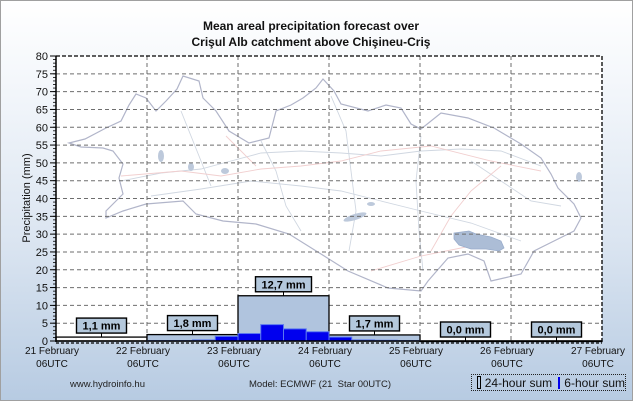 This screenshot has height=401, width=633. What do you see at coordinates (518, 382) in the screenshot?
I see `legend-label-24-hour: 24-hour sum` at bounding box center [518, 382].